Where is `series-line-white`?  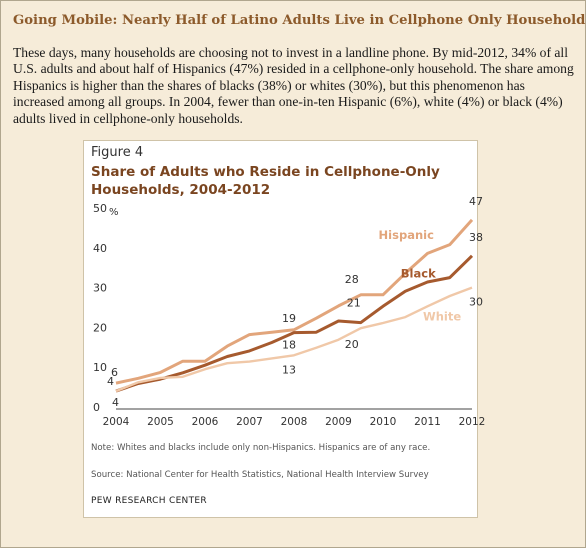
series-line-white is located at coordinates (294, 339).